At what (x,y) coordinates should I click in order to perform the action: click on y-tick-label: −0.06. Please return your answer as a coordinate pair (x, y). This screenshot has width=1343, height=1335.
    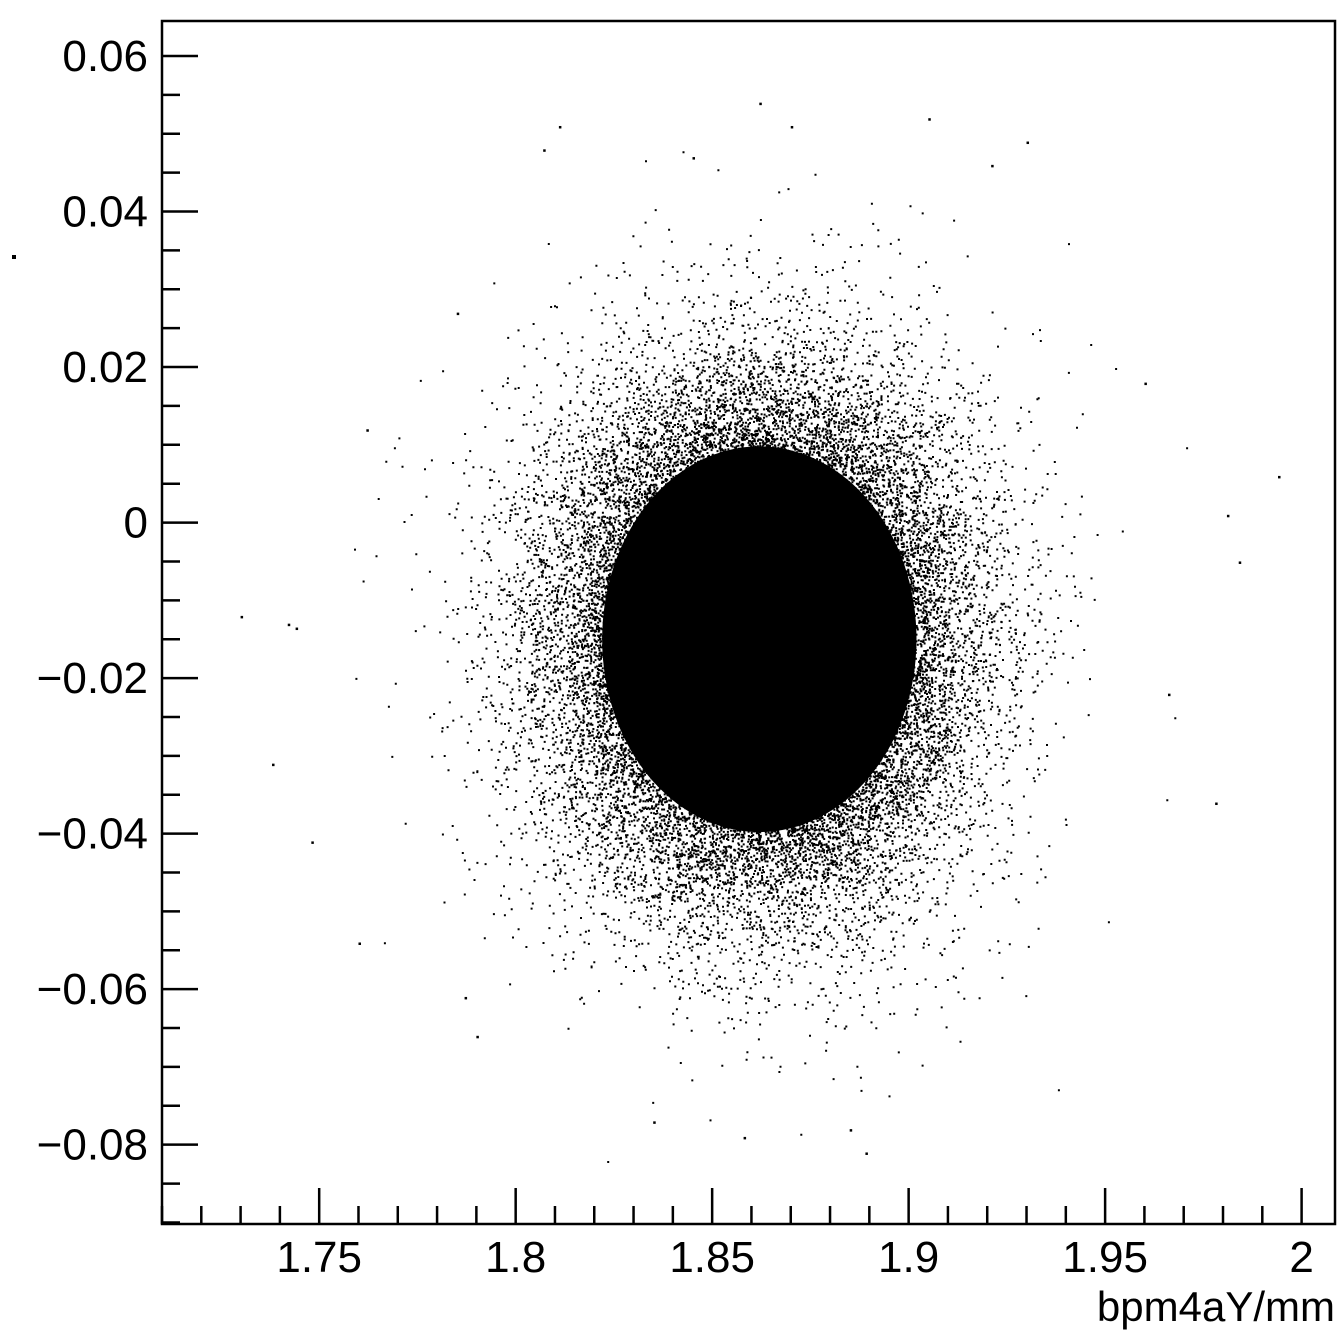
    Looking at the image, I should click on (92, 989).